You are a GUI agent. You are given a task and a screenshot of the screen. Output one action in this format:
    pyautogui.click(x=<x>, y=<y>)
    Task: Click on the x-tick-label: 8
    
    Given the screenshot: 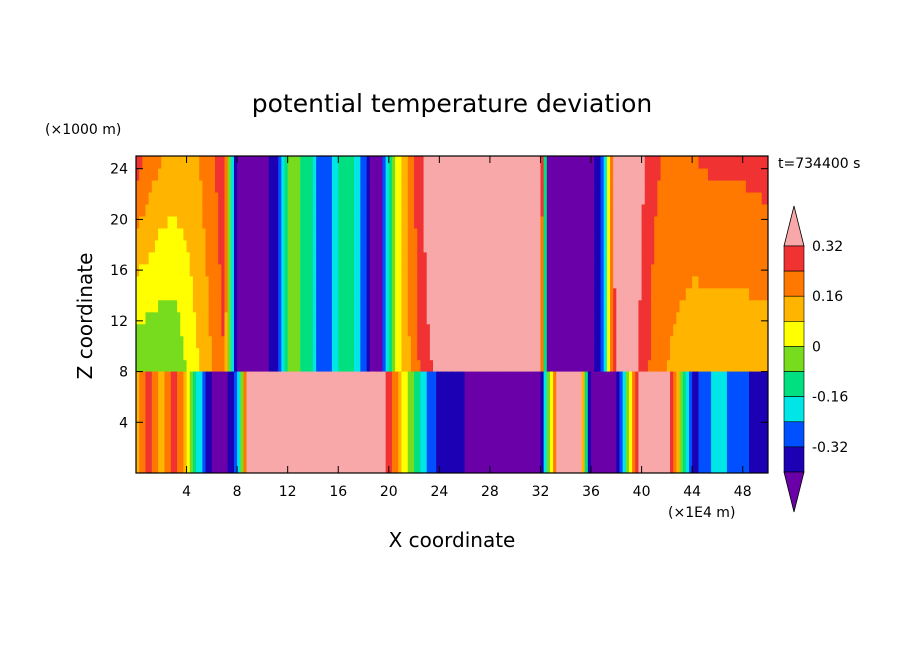 What is the action you would take?
    pyautogui.click(x=237, y=492)
    